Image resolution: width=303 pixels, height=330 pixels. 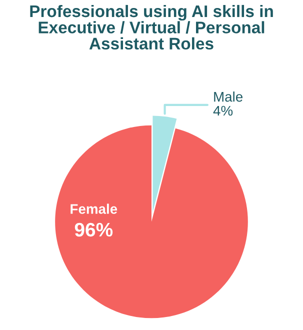 I want to click on slice-label: Female, so click(x=94, y=209).